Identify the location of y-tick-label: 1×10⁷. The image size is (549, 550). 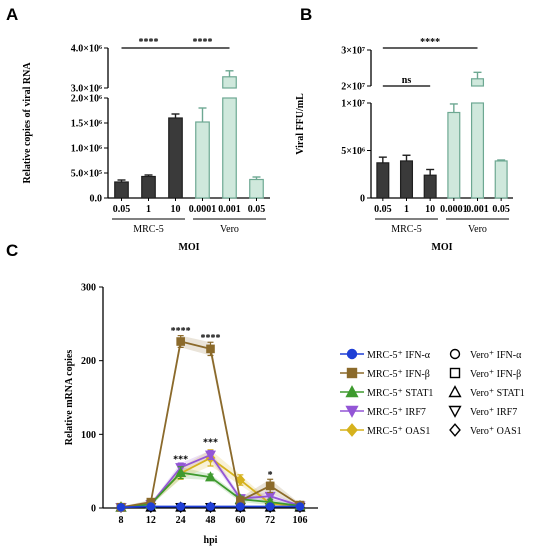
(353, 104).